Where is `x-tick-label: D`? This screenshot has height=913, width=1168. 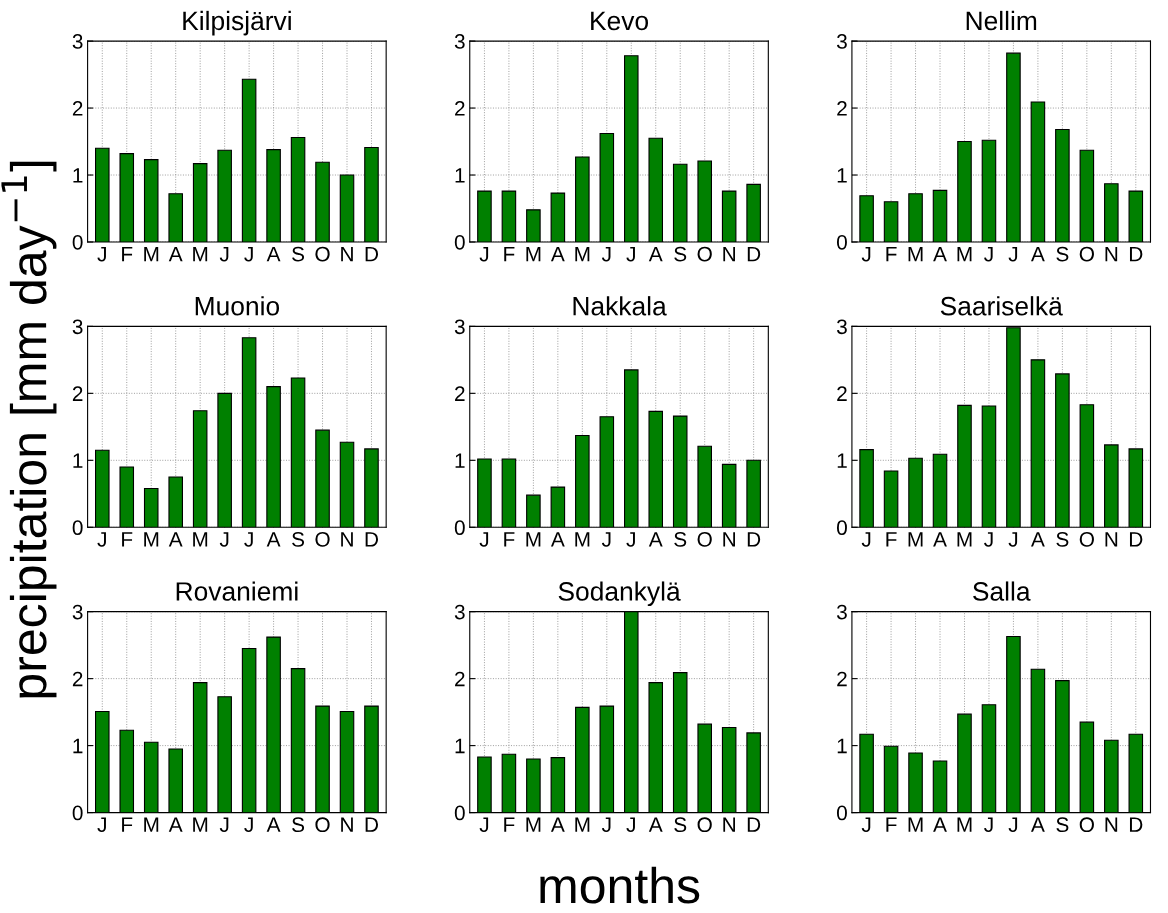 x-tick-label: D is located at coordinates (372, 824).